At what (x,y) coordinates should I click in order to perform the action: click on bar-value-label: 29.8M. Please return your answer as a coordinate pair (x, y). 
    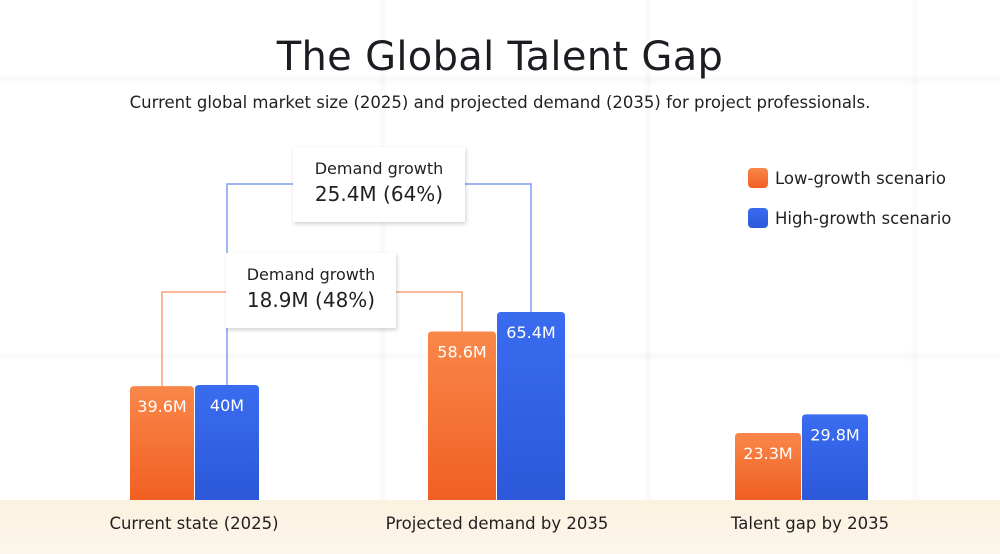
    Looking at the image, I should click on (834, 434).